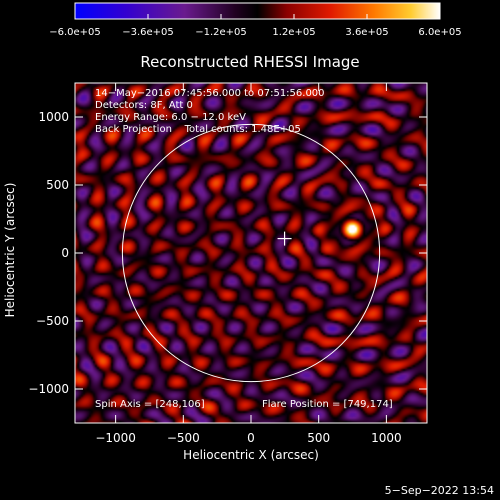 Image resolution: width=500 pixels, height=500 pixels. I want to click on y-tick-label: 0, so click(65, 253).